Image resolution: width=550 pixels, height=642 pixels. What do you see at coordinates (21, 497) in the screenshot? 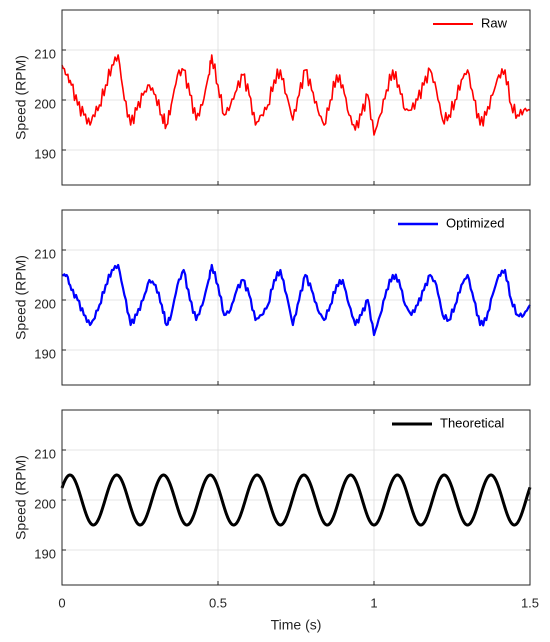
I see `ylabel-theoretical: Speed (RPM)` at bounding box center [21, 497].